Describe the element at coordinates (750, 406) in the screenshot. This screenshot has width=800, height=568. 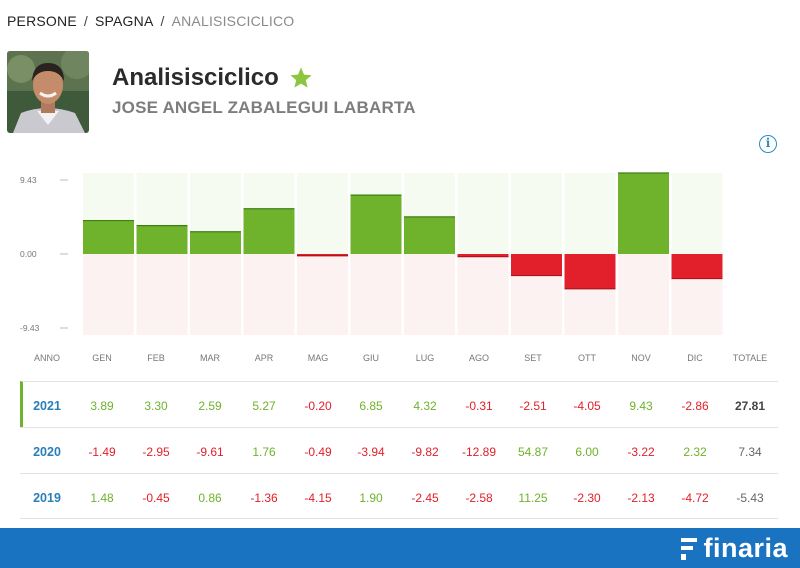
I see `cell-totale: 27.81` at that location.